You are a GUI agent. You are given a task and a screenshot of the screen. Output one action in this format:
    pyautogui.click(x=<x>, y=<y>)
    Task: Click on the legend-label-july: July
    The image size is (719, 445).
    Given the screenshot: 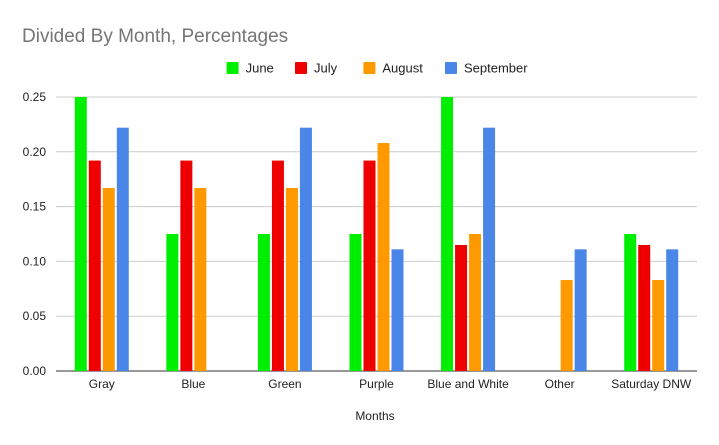 What is the action you would take?
    pyautogui.click(x=326, y=68)
    